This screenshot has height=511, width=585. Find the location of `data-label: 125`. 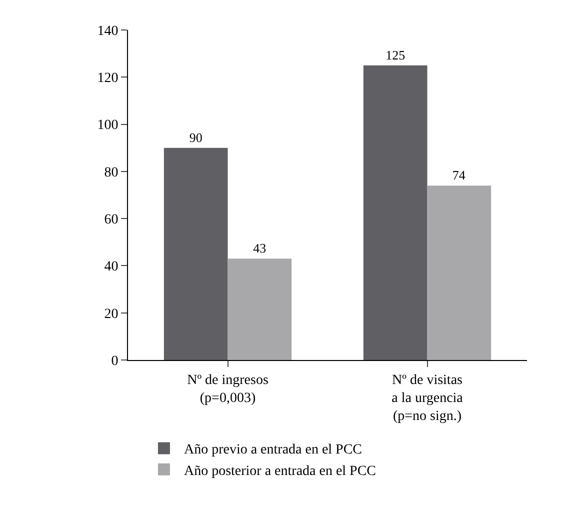

data-label: 125 is located at coordinates (396, 54).